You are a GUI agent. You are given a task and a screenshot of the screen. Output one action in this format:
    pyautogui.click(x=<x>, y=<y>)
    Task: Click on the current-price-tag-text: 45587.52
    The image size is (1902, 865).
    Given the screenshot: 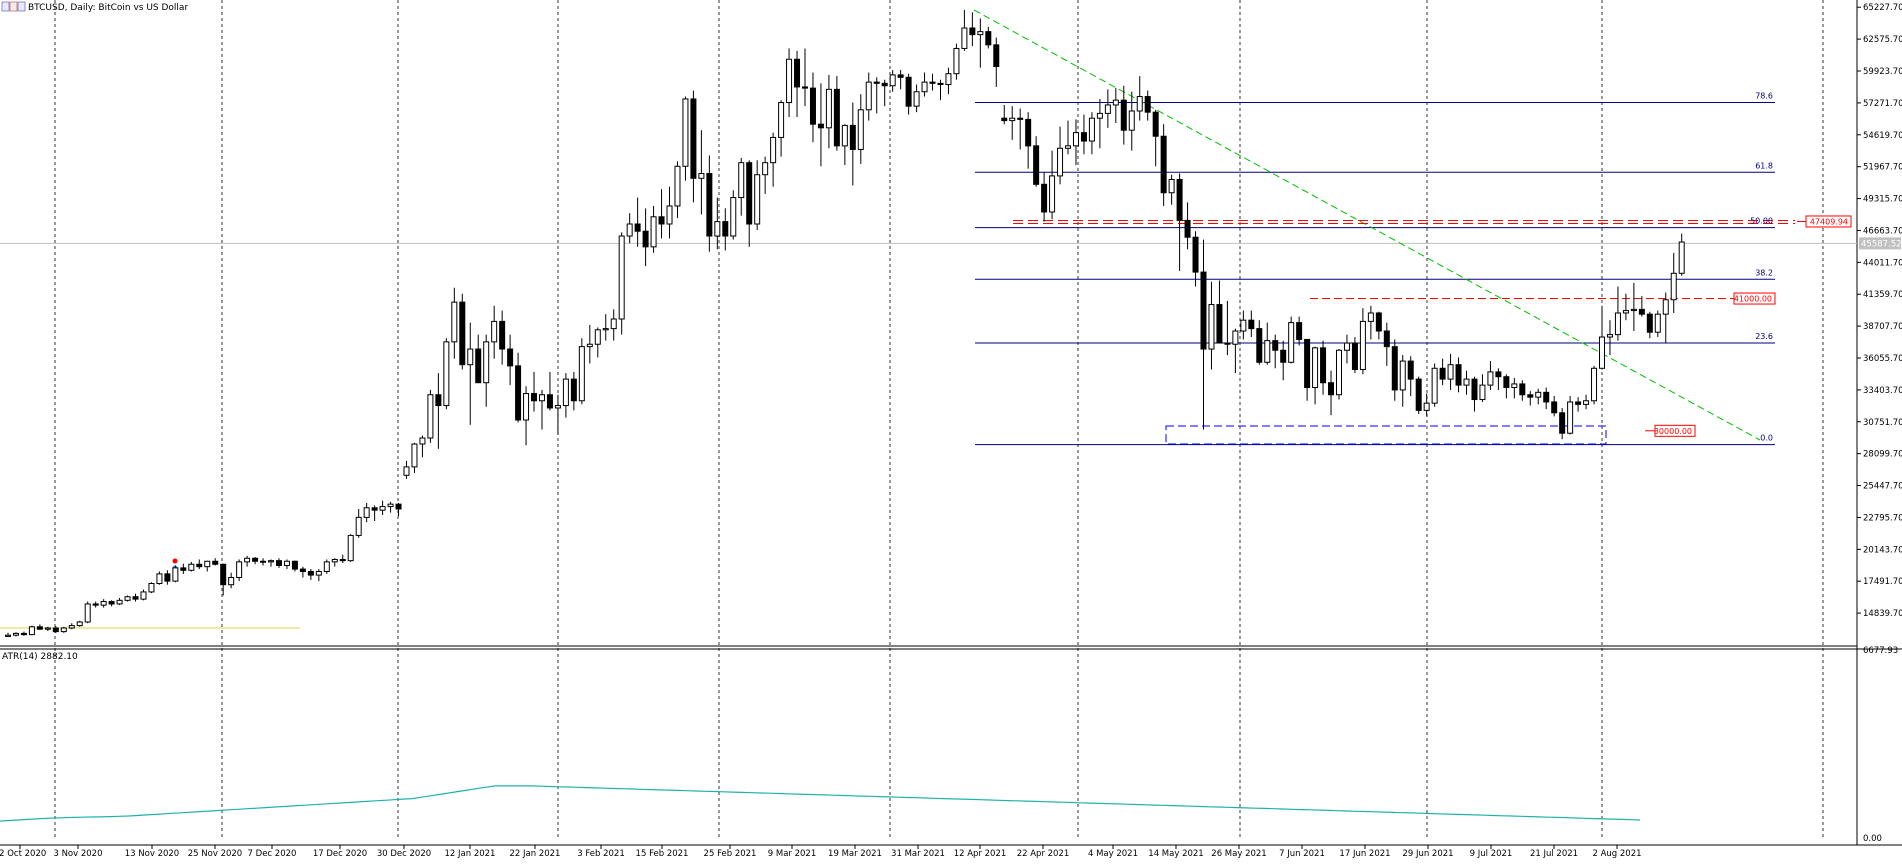 What is the action you would take?
    pyautogui.click(x=1881, y=244)
    